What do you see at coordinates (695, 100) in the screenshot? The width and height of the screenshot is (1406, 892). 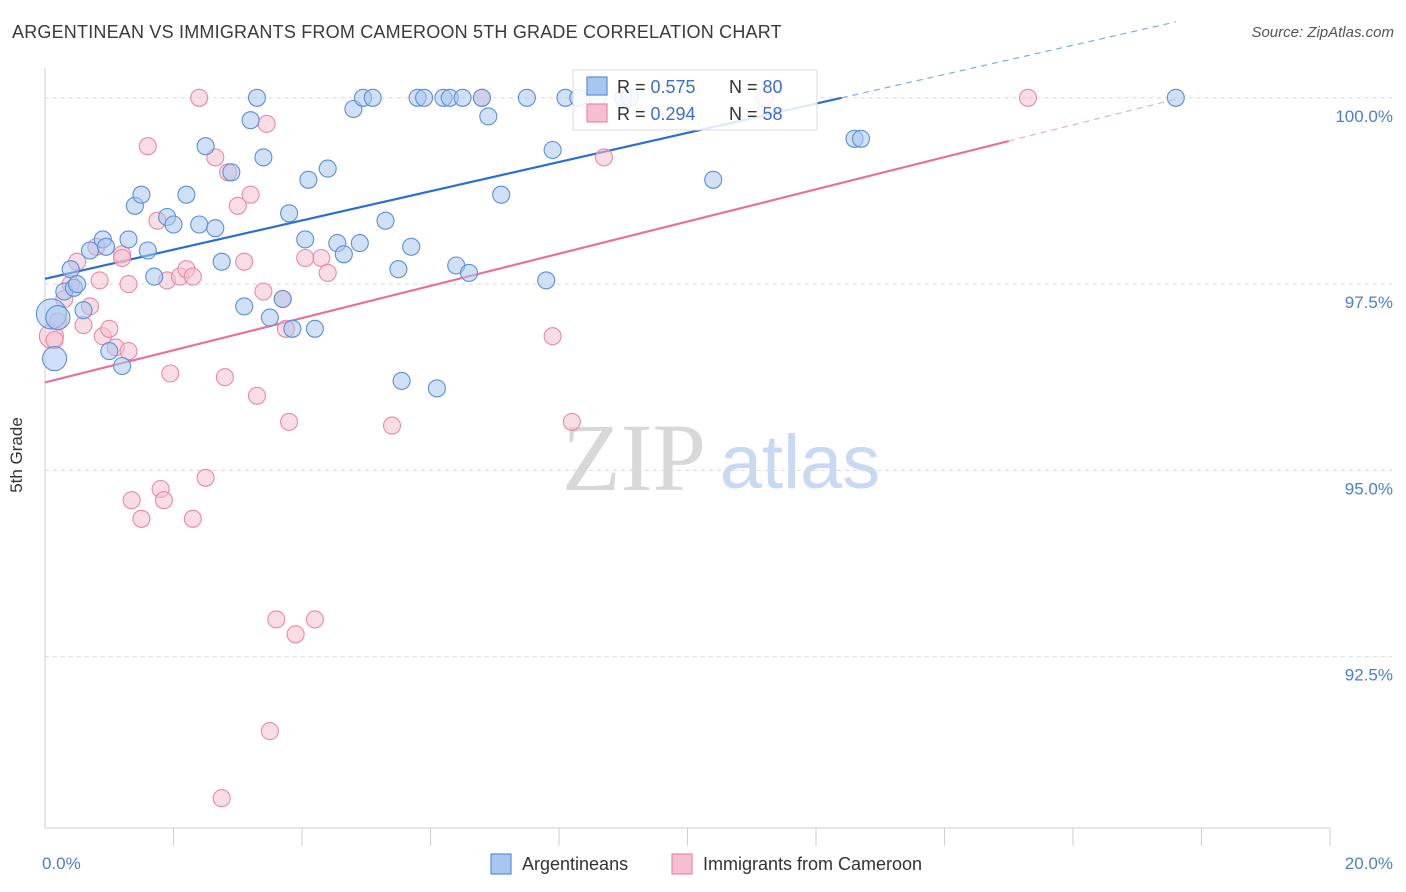 I see `stats-box: R = 0.575 N = 80 R = 0.294 N = 58` at bounding box center [695, 100].